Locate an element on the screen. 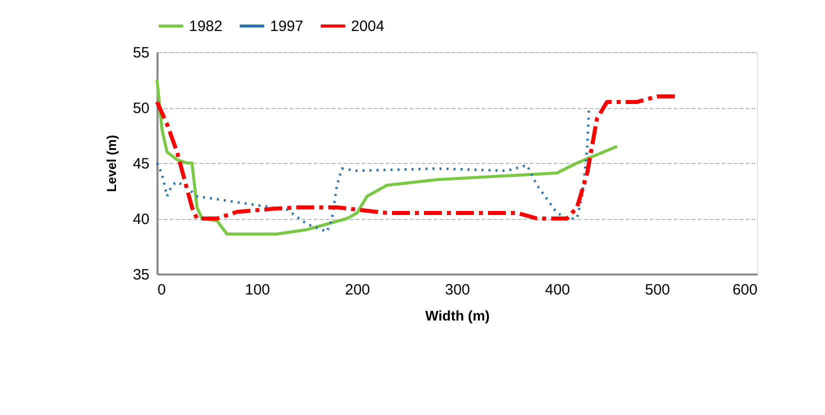  legend-label: 1982 is located at coordinates (205, 26).